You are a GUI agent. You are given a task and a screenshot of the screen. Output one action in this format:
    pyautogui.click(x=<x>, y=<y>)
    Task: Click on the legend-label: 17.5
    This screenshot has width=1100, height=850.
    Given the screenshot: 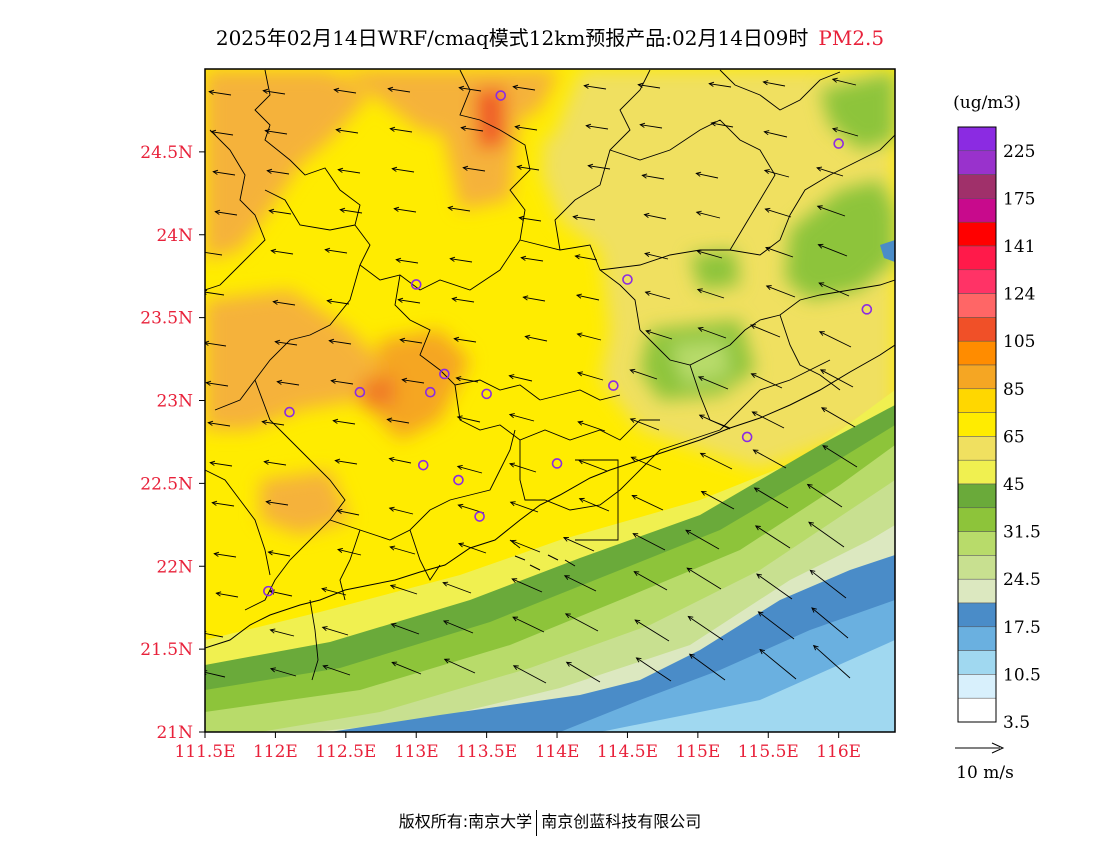 What is the action you would take?
    pyautogui.click(x=1022, y=628)
    